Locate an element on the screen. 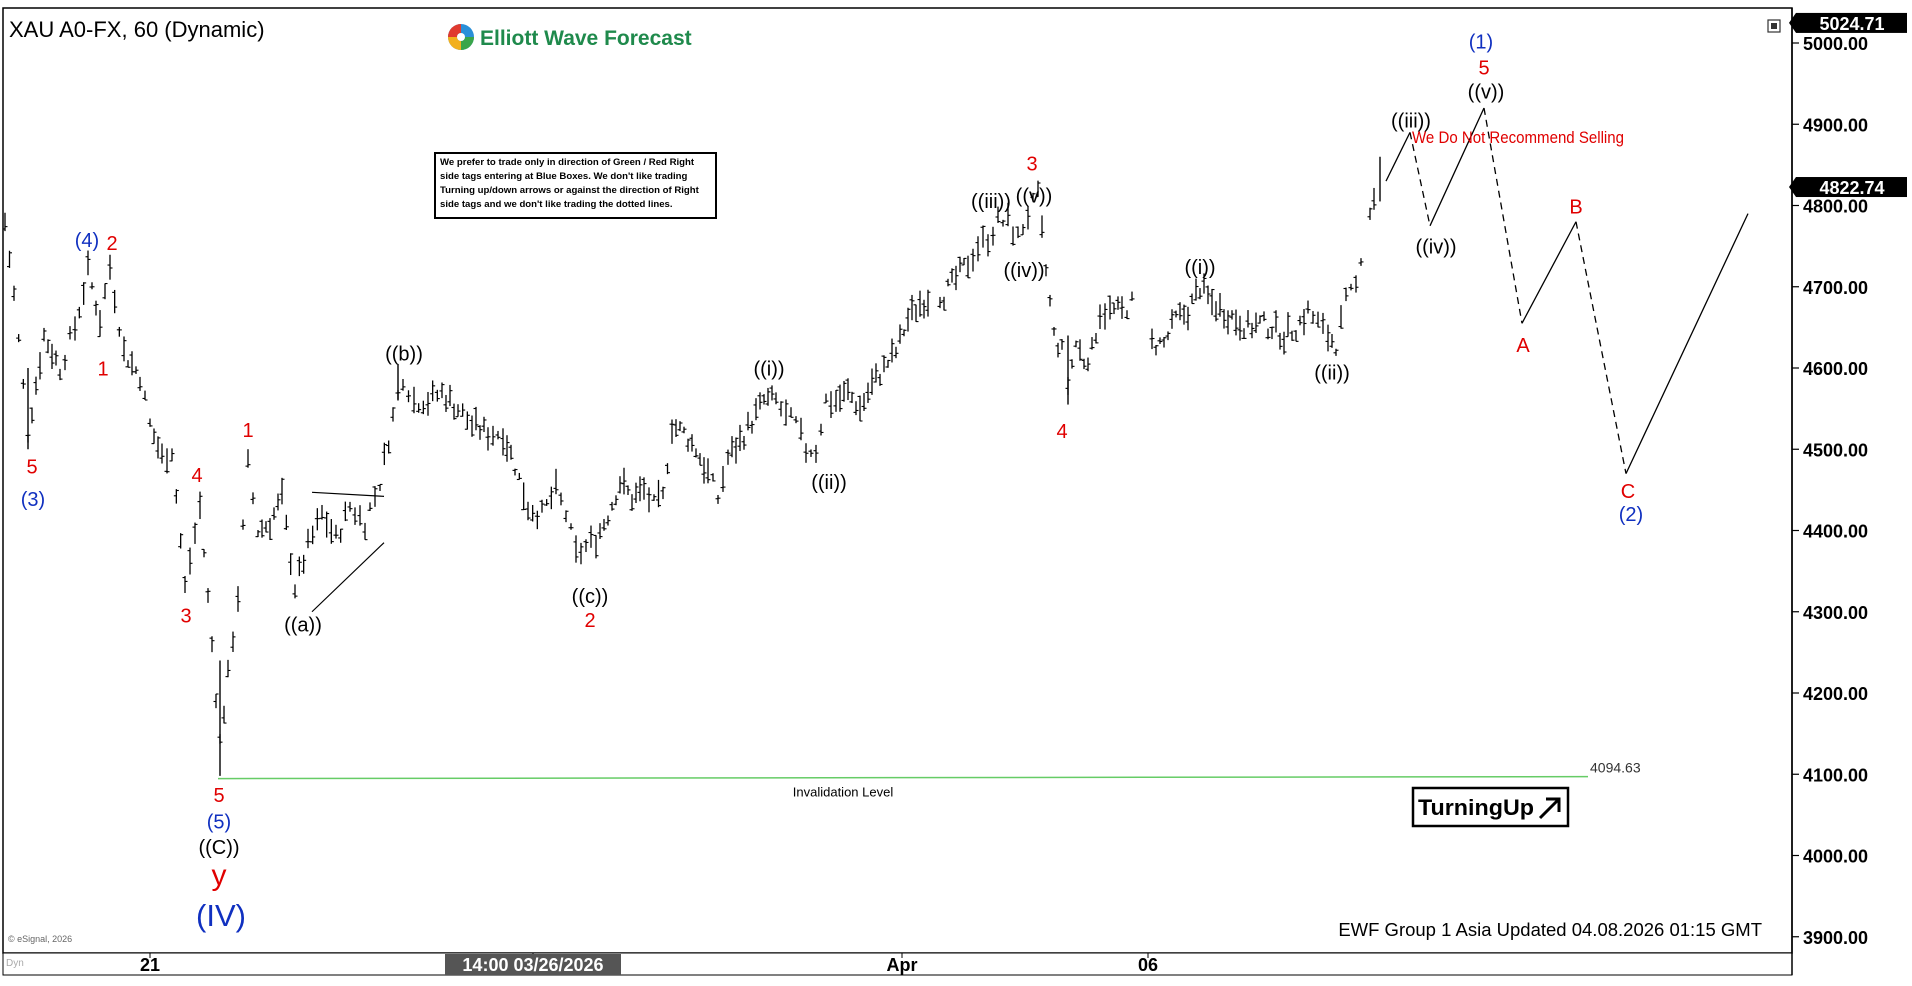 The width and height of the screenshot is (1912, 986). wave-label: C is located at coordinates (1628, 492).